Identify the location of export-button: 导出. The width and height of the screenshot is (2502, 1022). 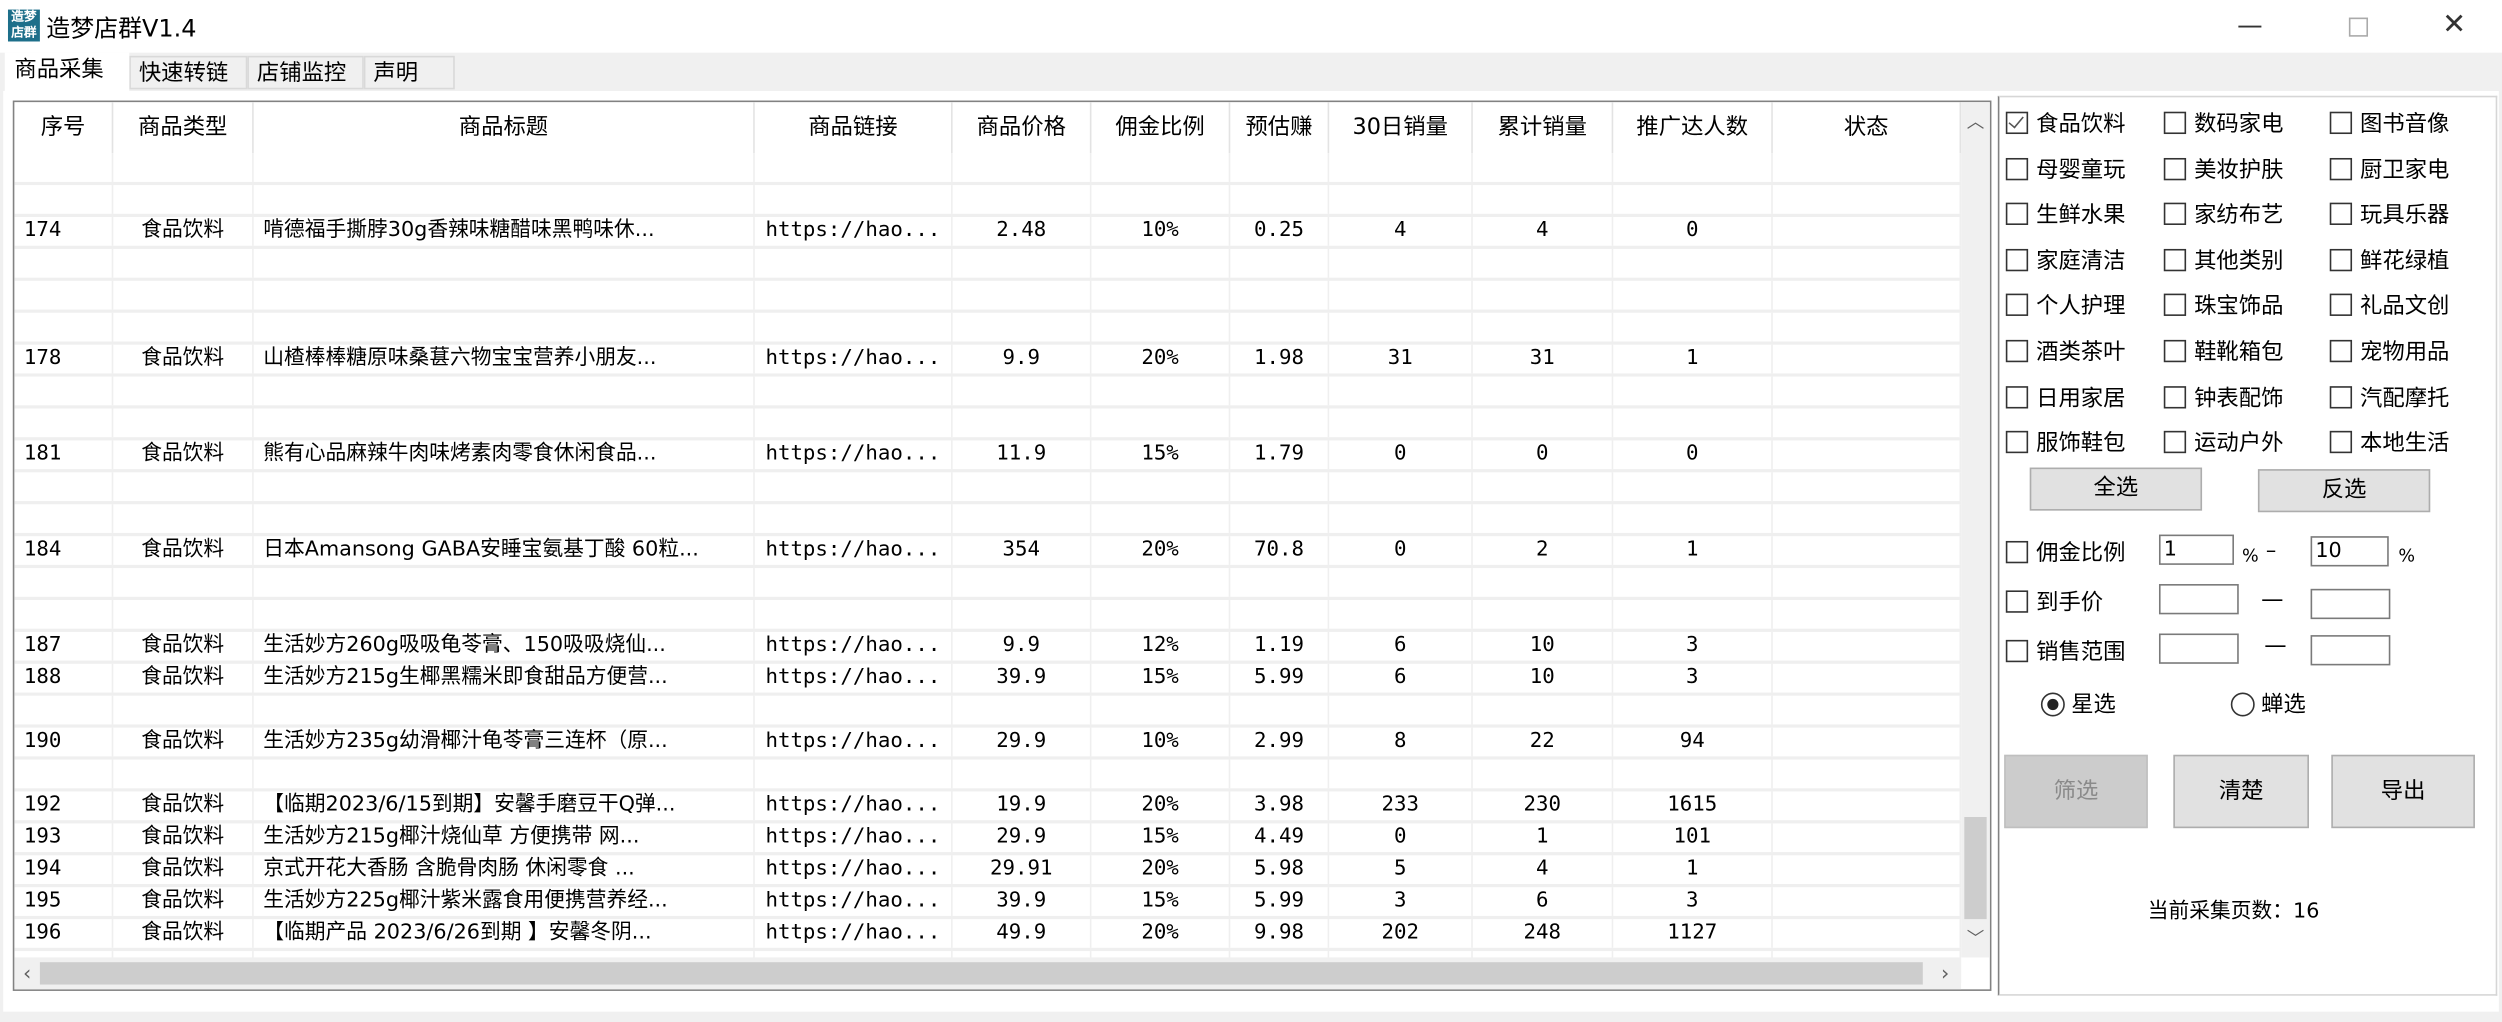
(2403, 791).